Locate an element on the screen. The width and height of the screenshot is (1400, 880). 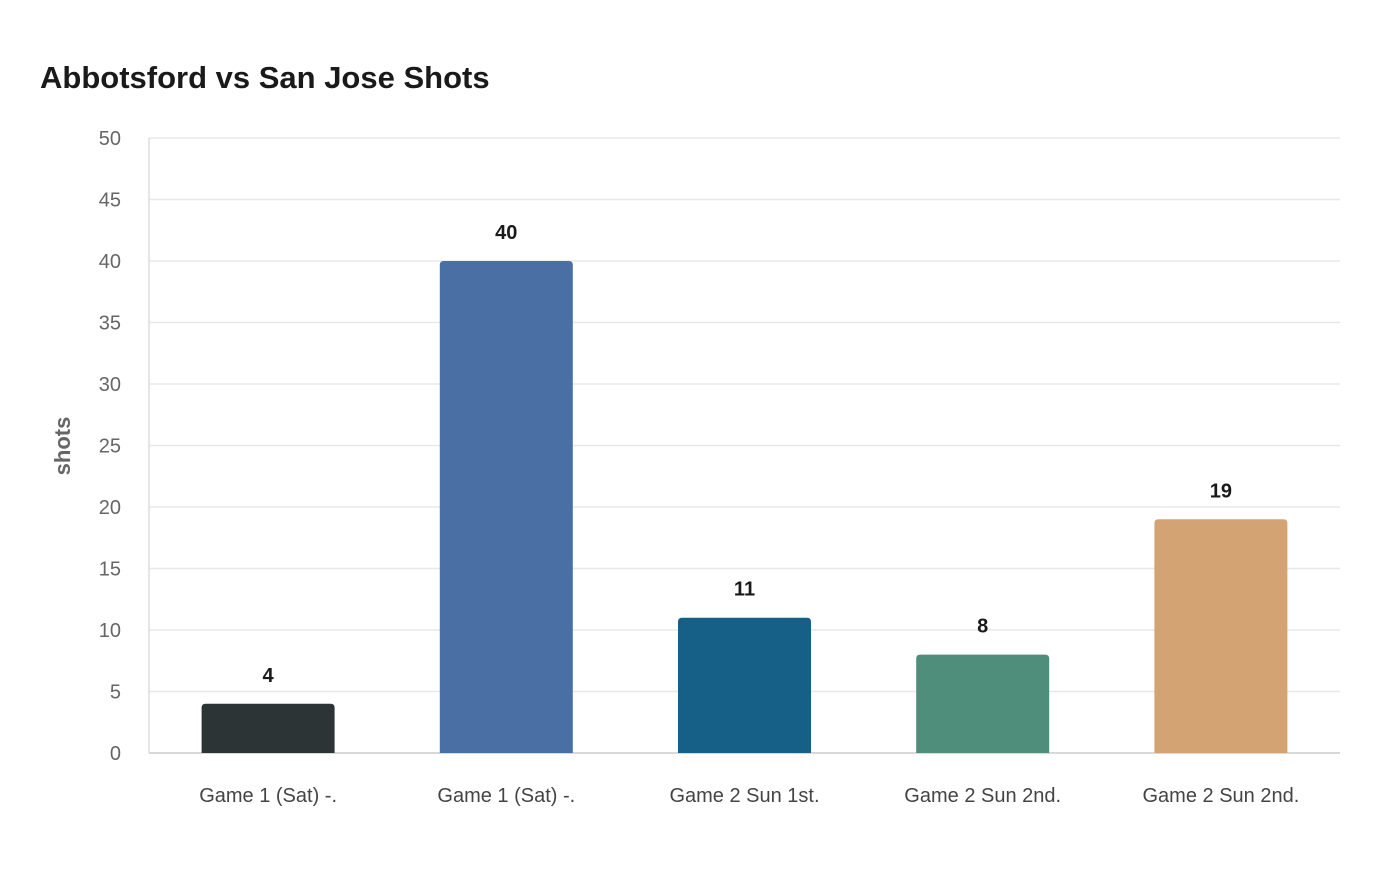
data-label: 40 is located at coordinates (506, 233).